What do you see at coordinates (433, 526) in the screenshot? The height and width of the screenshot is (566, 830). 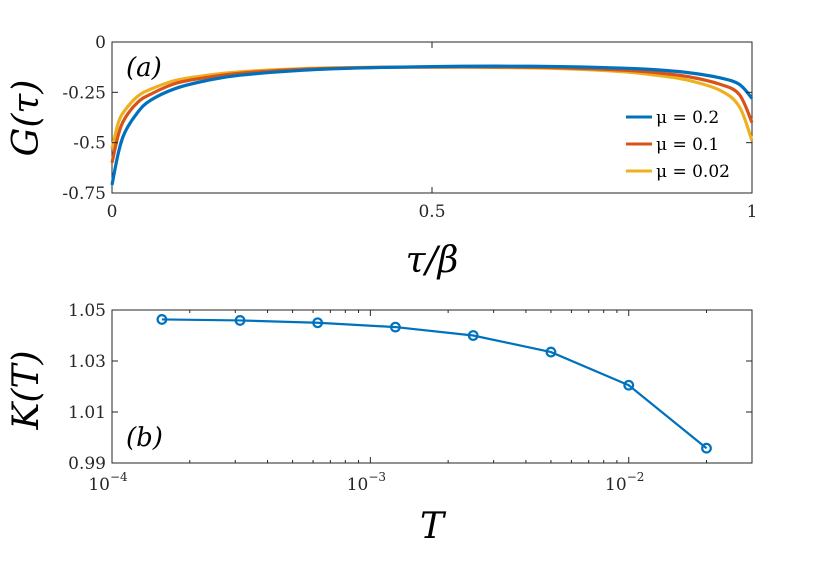 I see `panel-b-xlabel: T` at bounding box center [433, 526].